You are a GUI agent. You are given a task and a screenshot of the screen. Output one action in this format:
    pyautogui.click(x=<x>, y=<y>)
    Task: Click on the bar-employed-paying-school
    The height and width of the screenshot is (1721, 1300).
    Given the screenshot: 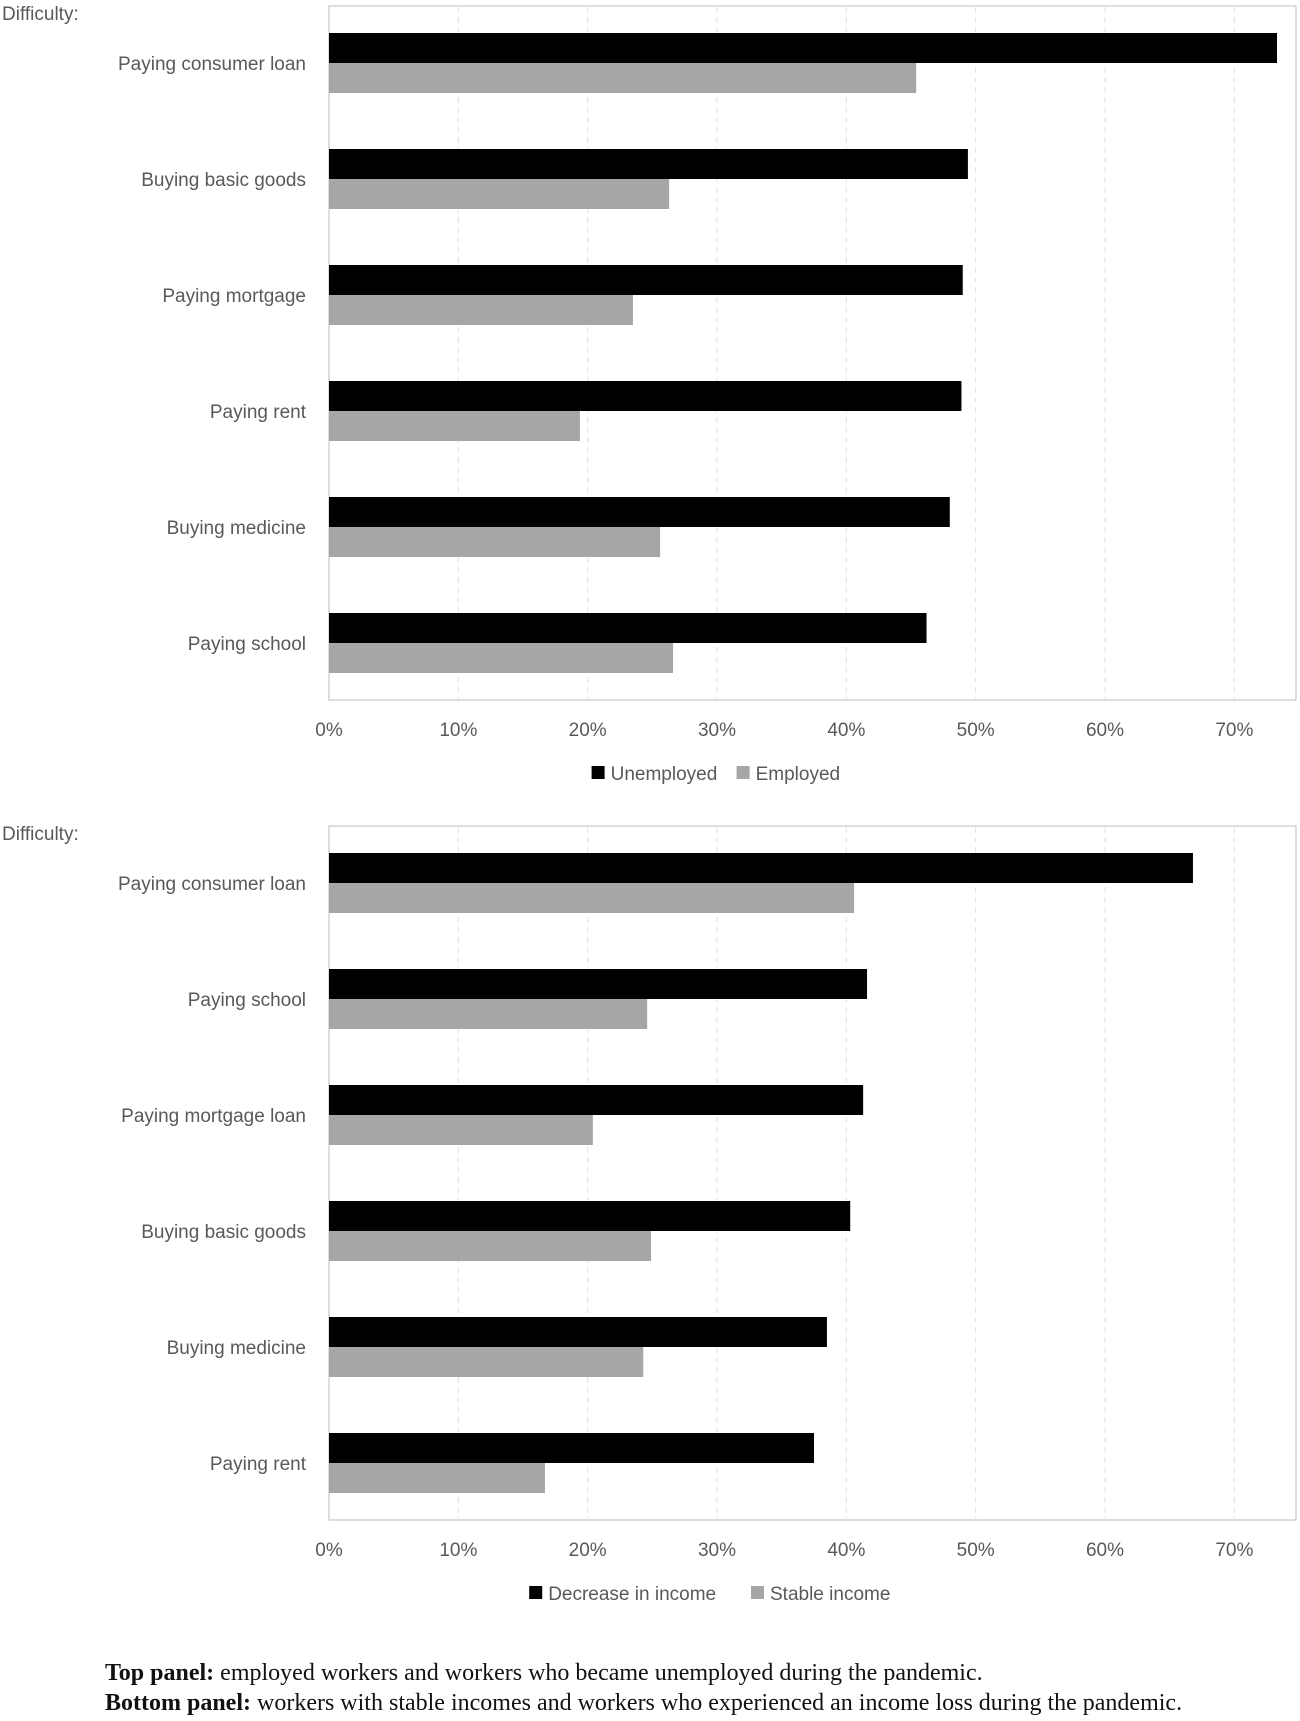 What is the action you would take?
    pyautogui.click(x=501, y=658)
    